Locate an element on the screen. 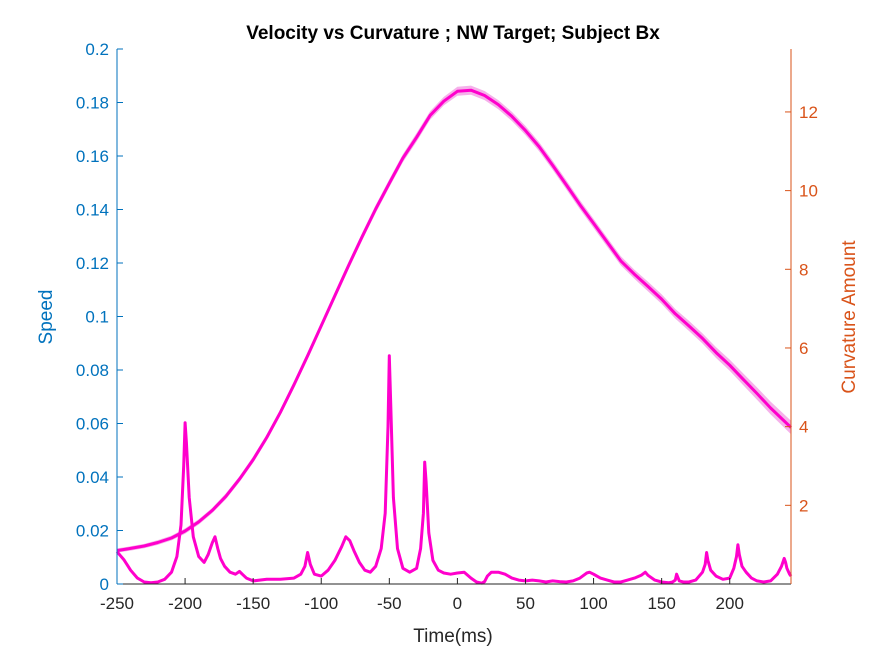  y-left-tick-label: 0.02 is located at coordinates (92, 531).